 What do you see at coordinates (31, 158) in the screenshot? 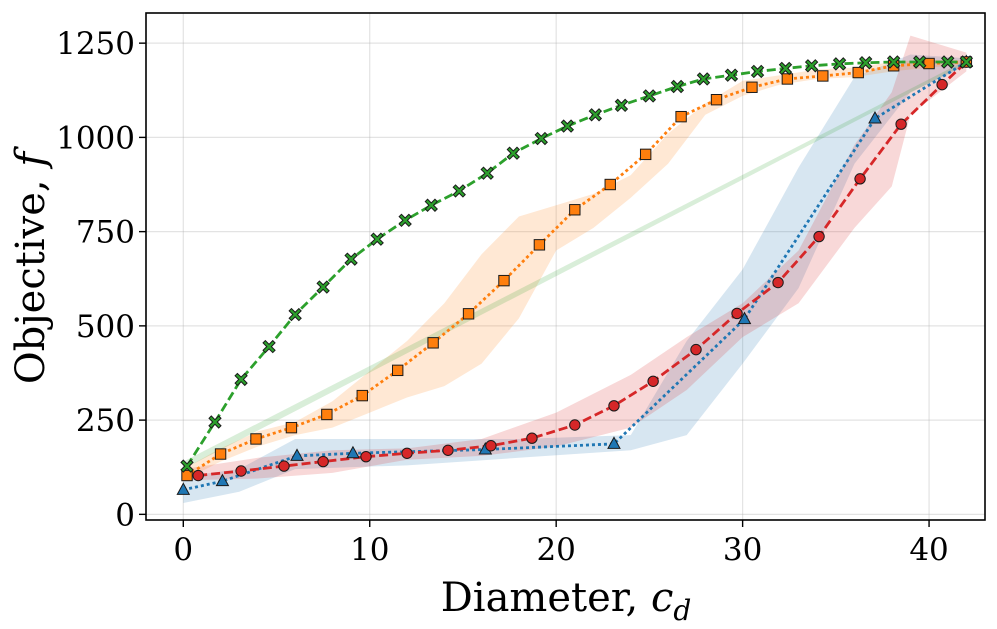
I see `y-axis-label-symbol: f` at bounding box center [31, 158].